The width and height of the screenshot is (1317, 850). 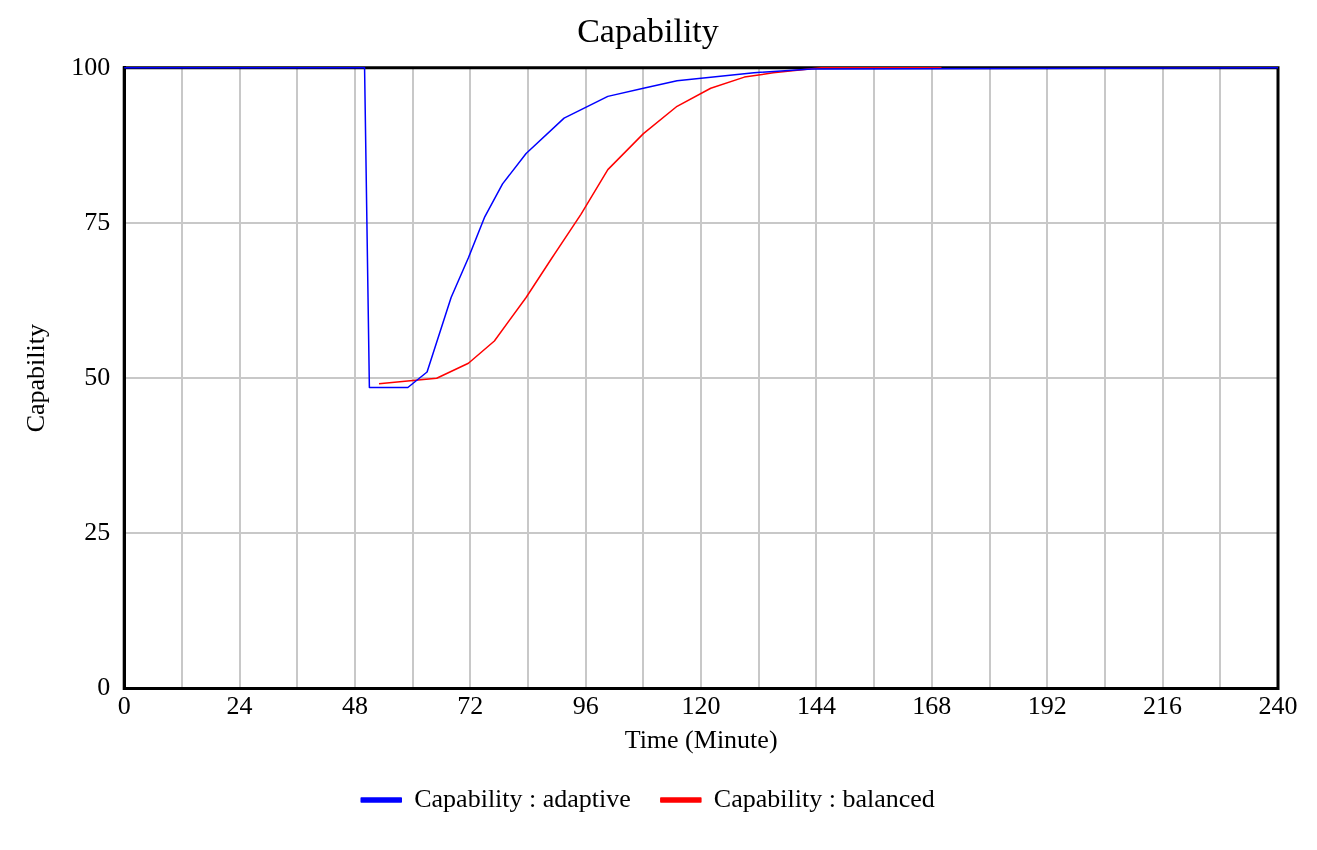 What do you see at coordinates (585, 706) in the screenshot?
I see `x-tick-label: 96` at bounding box center [585, 706].